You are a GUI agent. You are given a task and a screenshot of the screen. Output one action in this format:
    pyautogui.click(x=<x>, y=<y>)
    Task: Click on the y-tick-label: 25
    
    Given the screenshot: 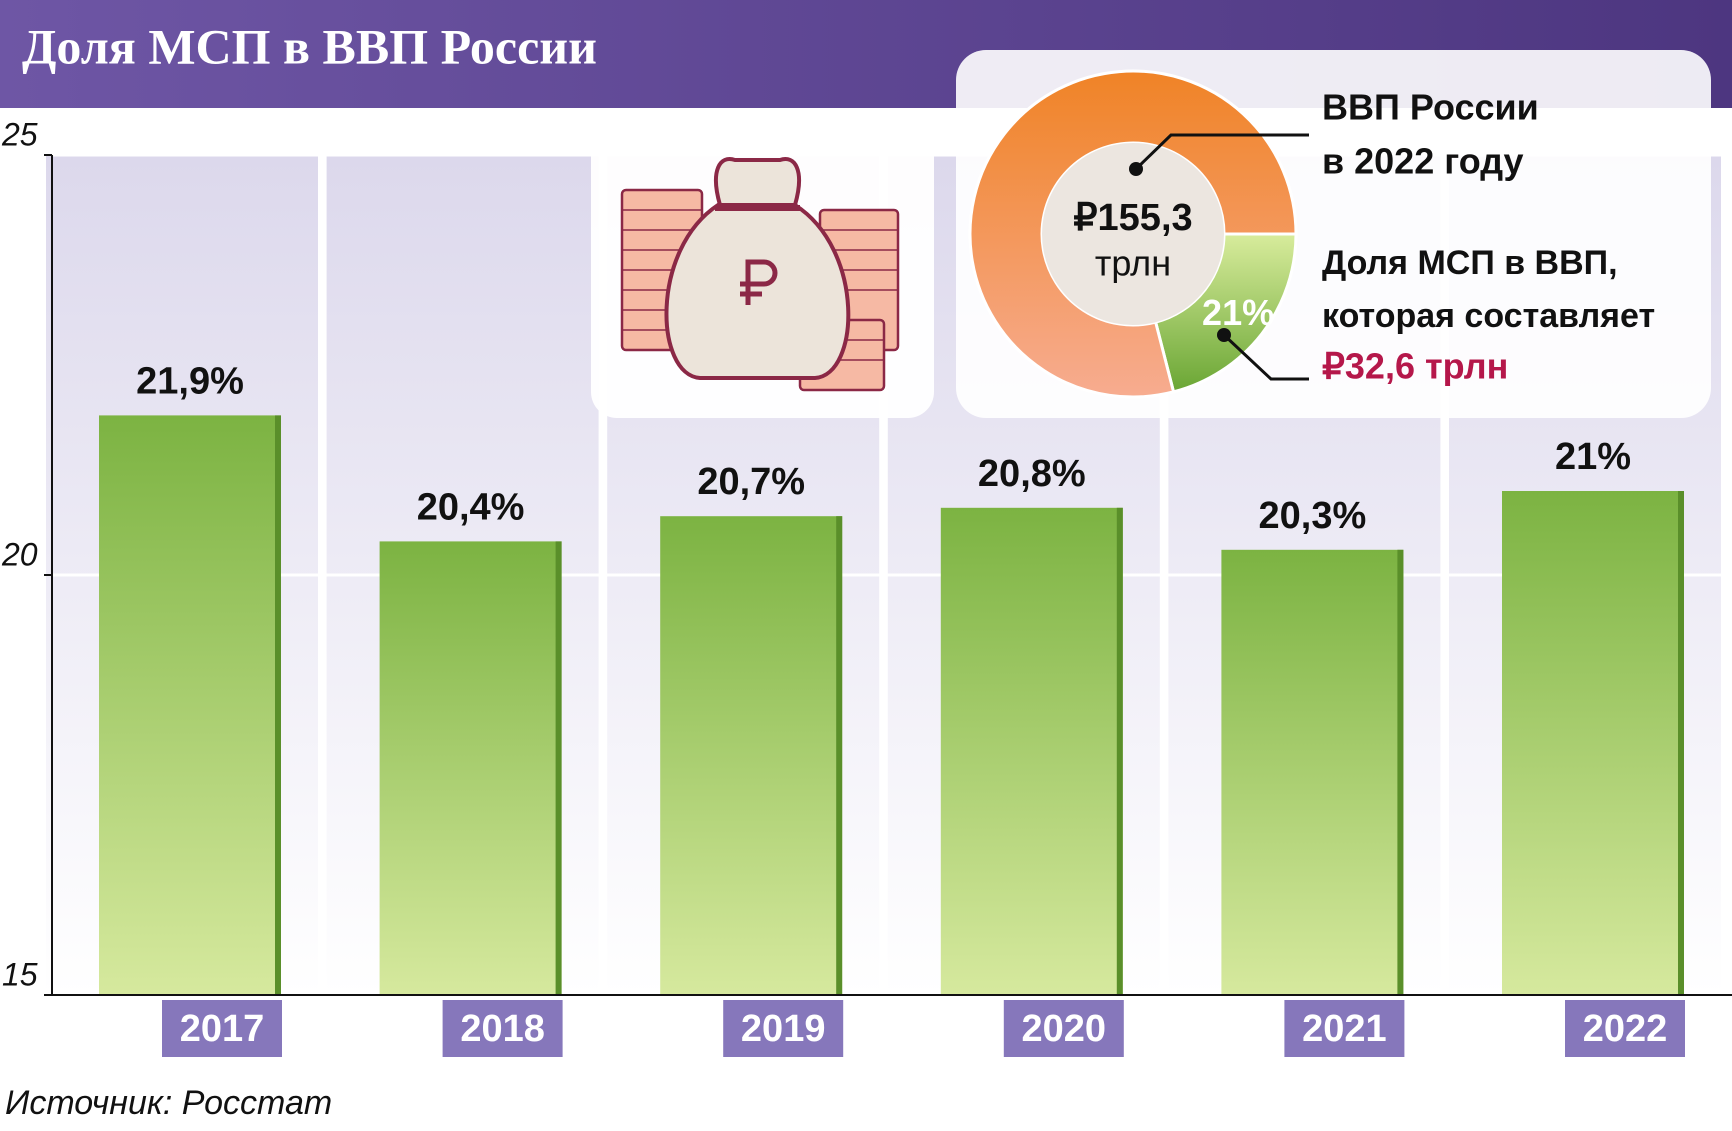 What is the action you would take?
    pyautogui.click(x=19, y=134)
    